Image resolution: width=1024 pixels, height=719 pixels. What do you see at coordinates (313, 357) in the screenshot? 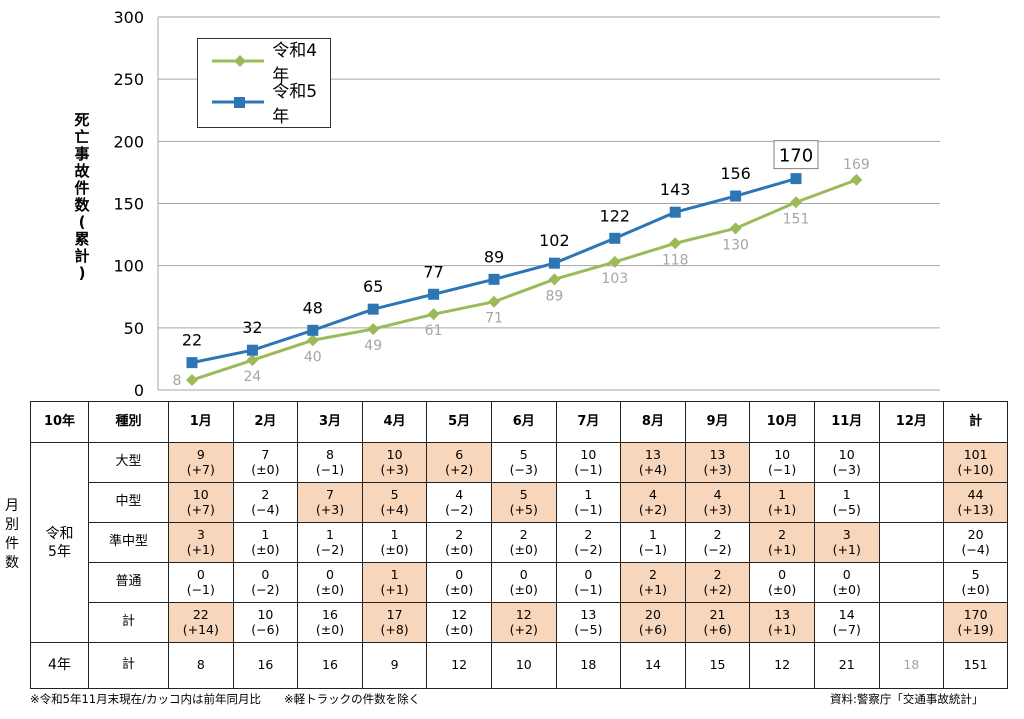
I see `data-label: 40` at bounding box center [313, 357].